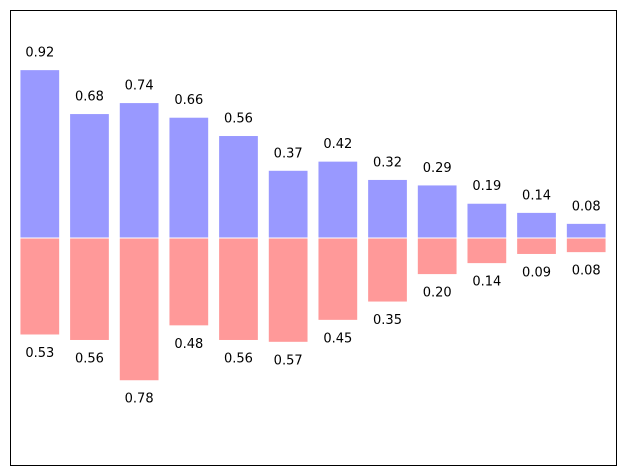  What do you see at coordinates (536, 195) in the screenshot?
I see `data-label-upper-10: 0.14` at bounding box center [536, 195].